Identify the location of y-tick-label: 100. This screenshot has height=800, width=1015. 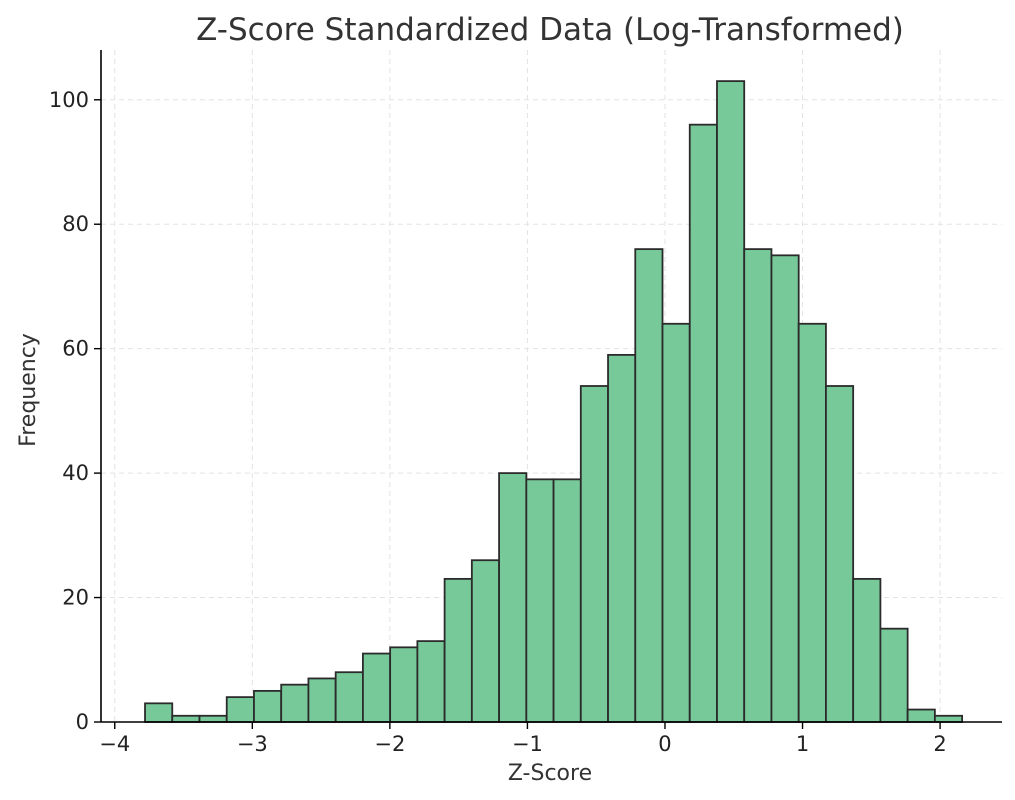
(69, 100).